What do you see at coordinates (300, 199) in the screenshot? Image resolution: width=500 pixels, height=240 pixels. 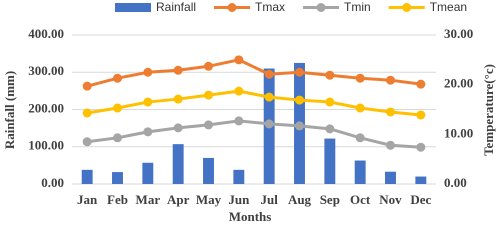 I see `x-tick-label: Aug` at bounding box center [300, 199].